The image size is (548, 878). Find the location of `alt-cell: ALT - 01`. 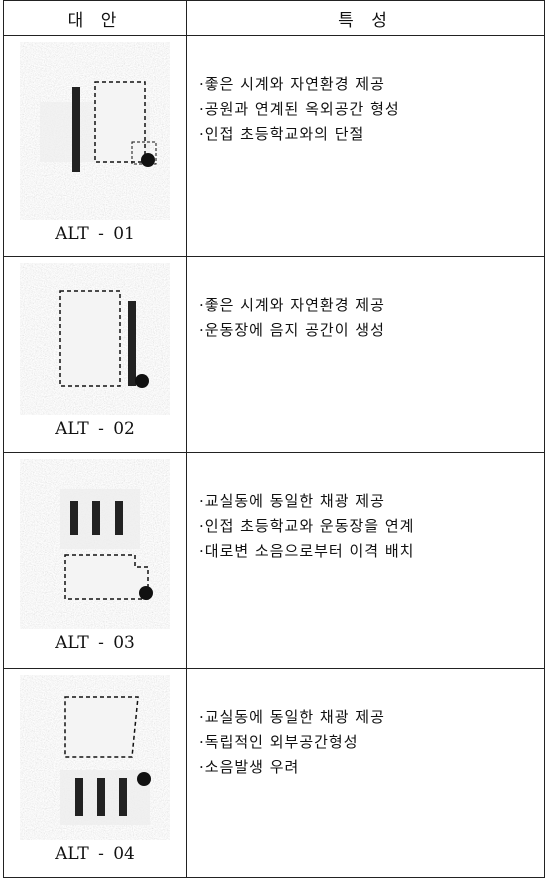

alt-cell: ALT - 01 is located at coordinates (95, 146).